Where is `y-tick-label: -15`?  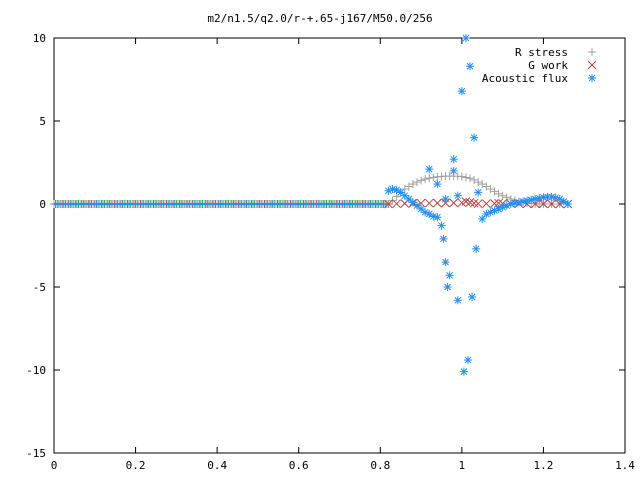
y-tick-label: -15 is located at coordinates (36, 453).